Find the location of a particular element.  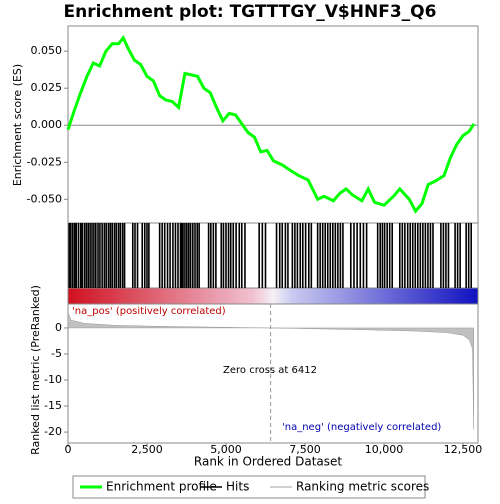

x-tick-label: 5,000 is located at coordinates (226, 449).